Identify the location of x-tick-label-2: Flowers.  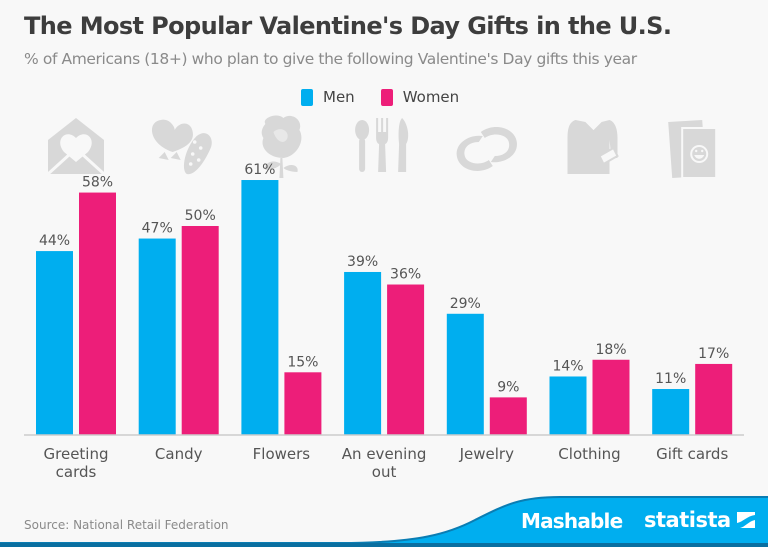
(282, 454).